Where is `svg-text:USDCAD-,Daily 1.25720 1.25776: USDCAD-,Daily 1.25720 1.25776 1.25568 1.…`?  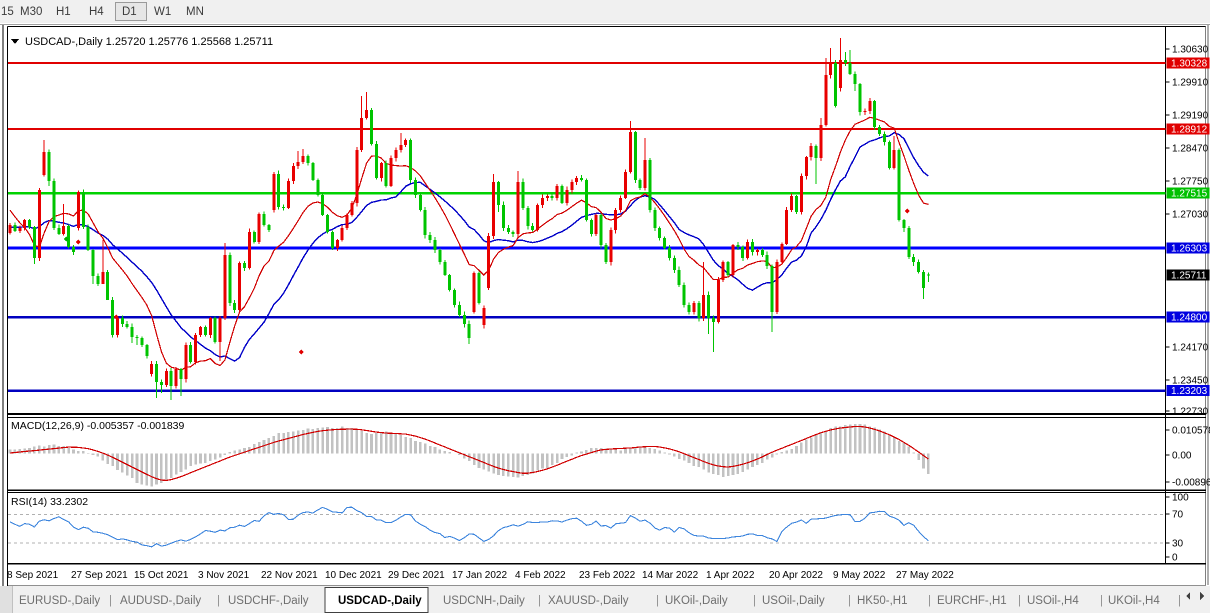
svg-text:USDCAD-,Daily 1.25720 1.25776: USDCAD-,Daily 1.25720 1.25776 1.25568 1.… is located at coordinates (149, 42).